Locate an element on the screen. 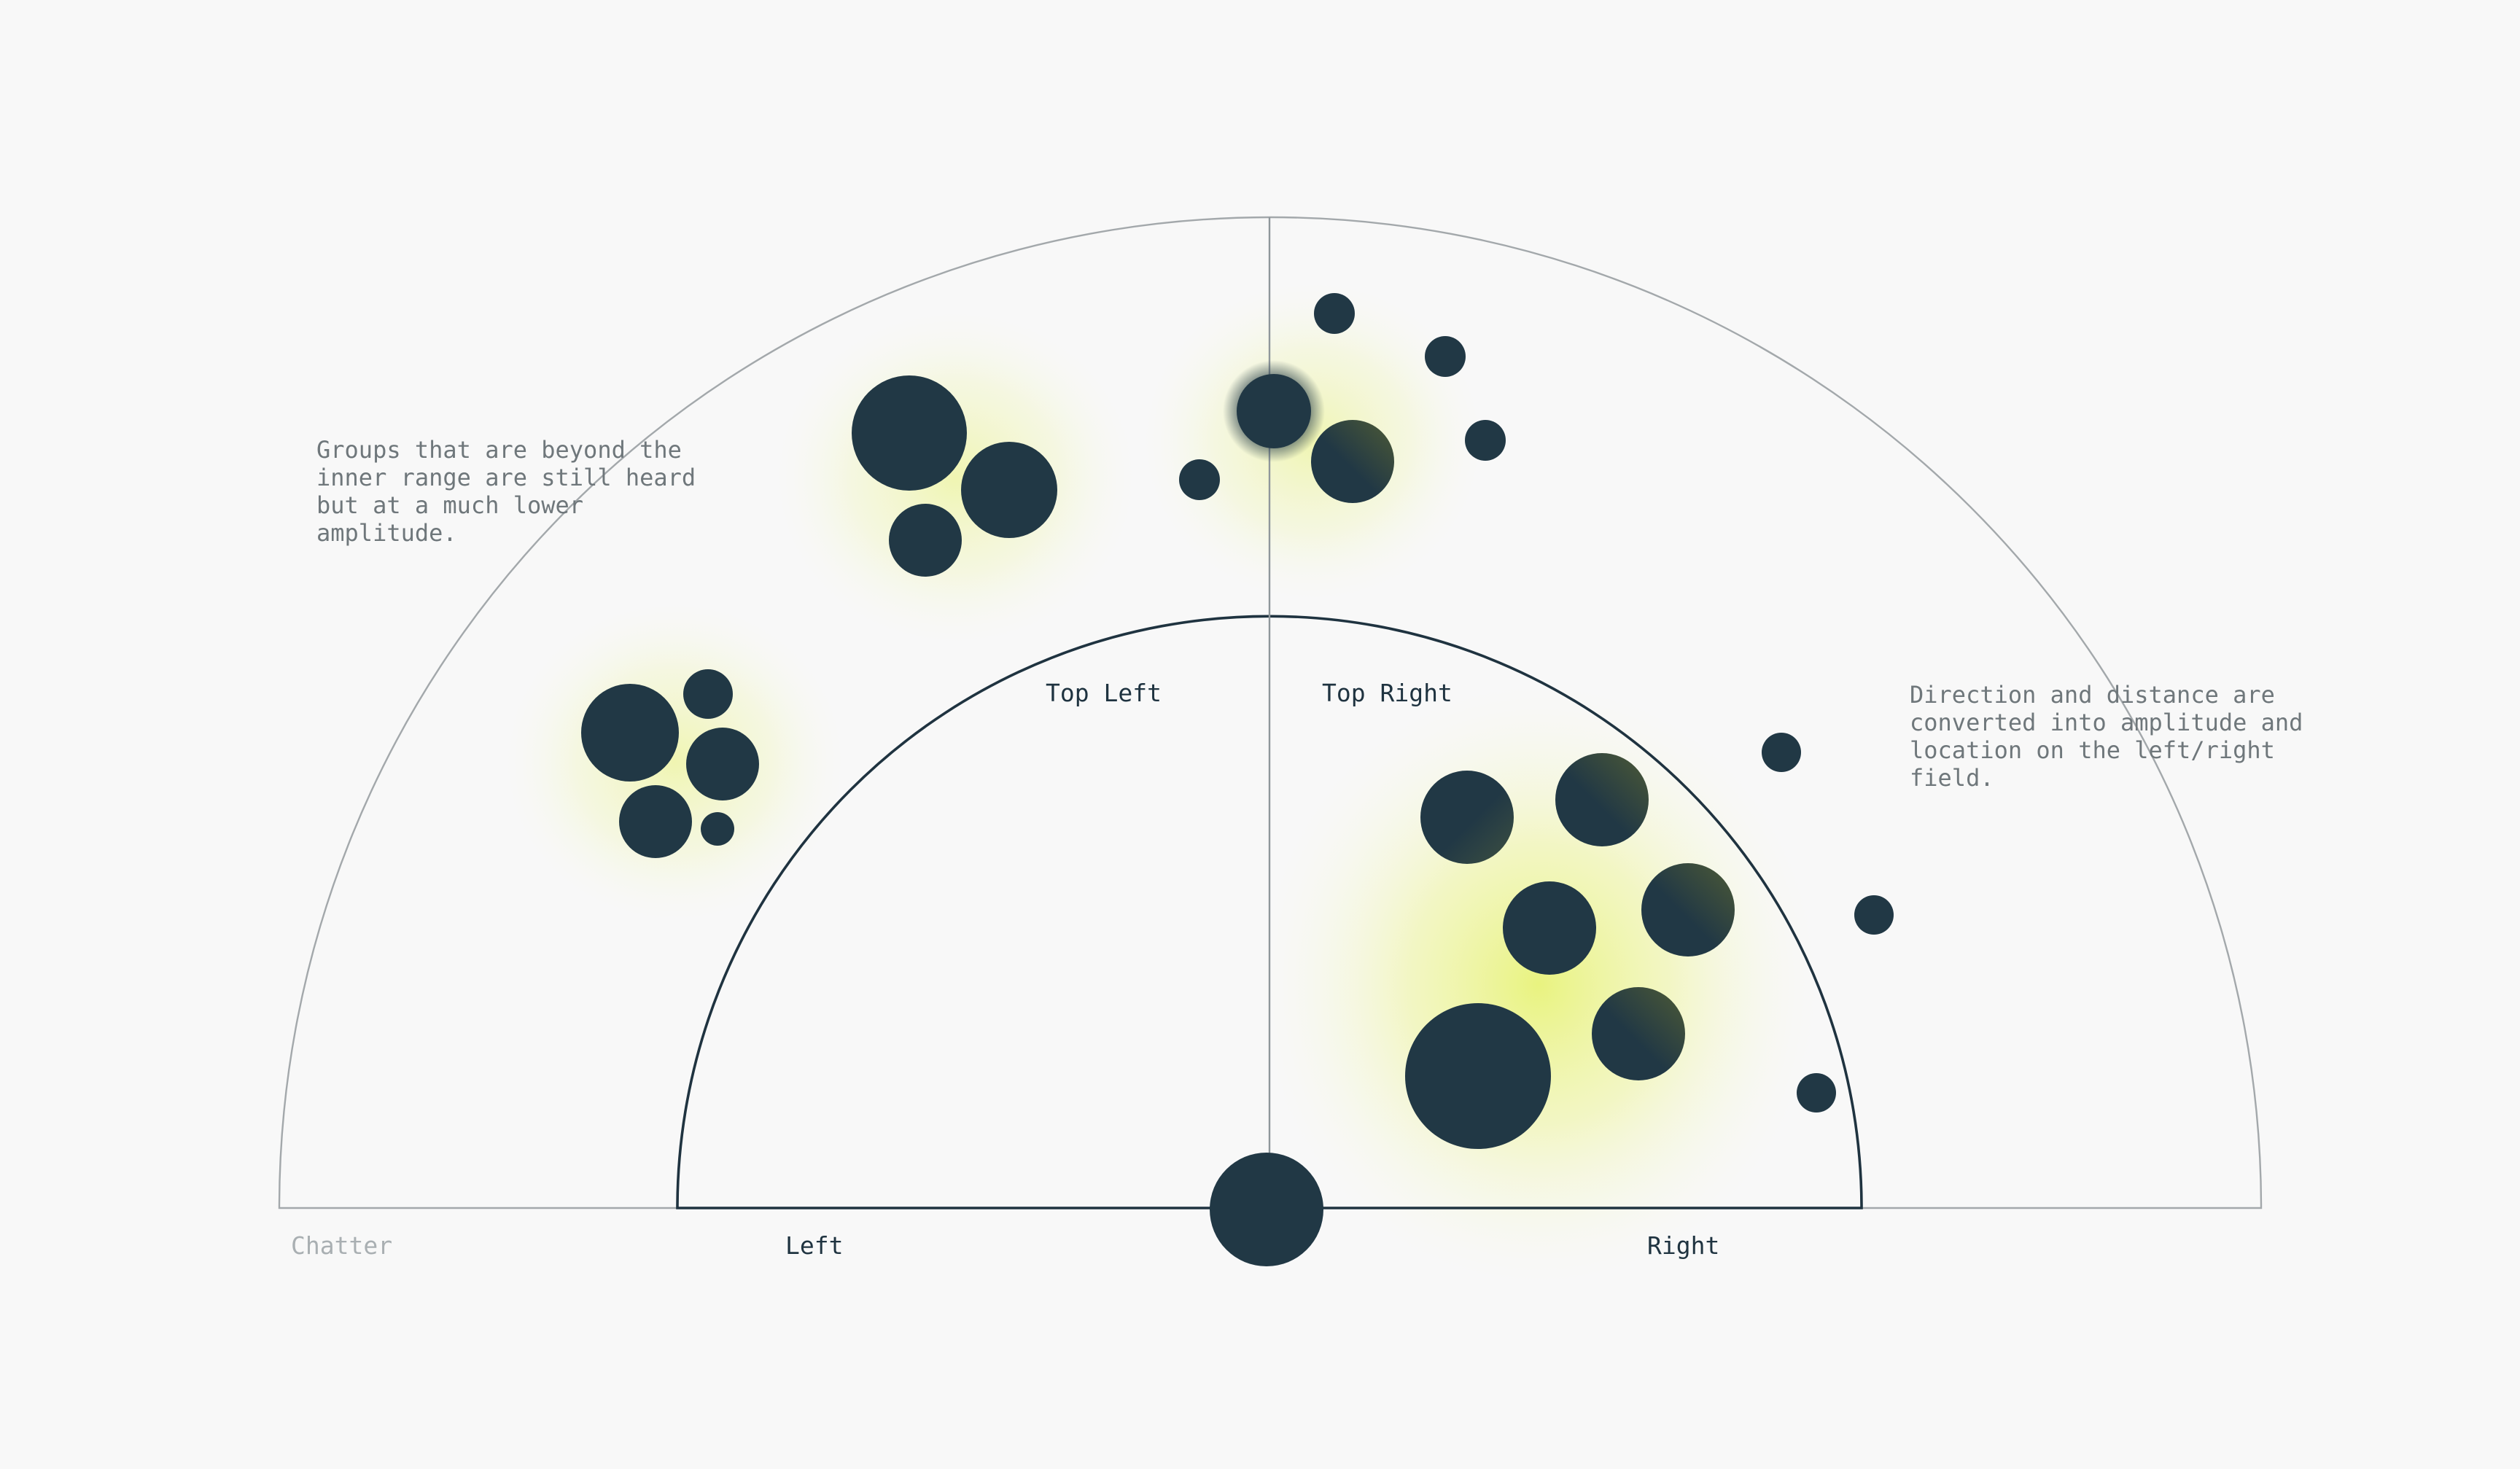 This screenshot has height=1469, width=2520. glow-upper-left-group is located at coordinates (955, 477).